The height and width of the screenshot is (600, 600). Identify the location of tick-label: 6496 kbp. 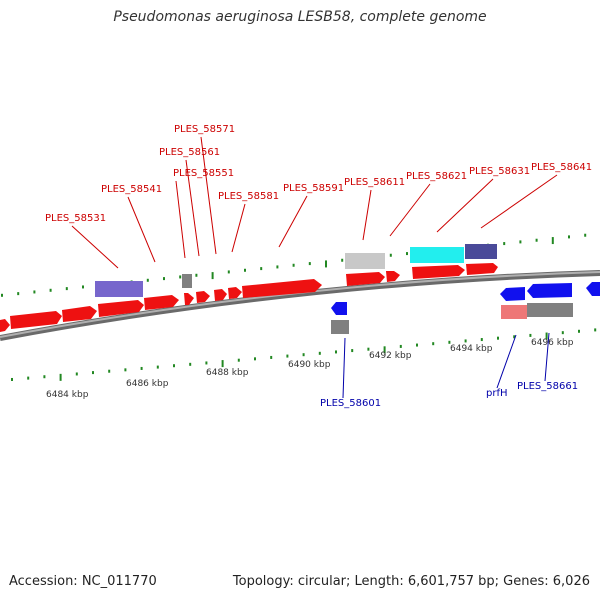
(552, 343).